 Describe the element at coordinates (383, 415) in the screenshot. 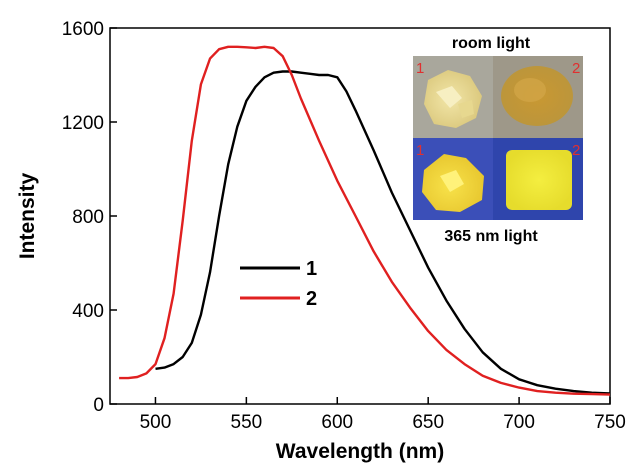

I see `x-axis: 500 550 600 650 700 750` at that location.